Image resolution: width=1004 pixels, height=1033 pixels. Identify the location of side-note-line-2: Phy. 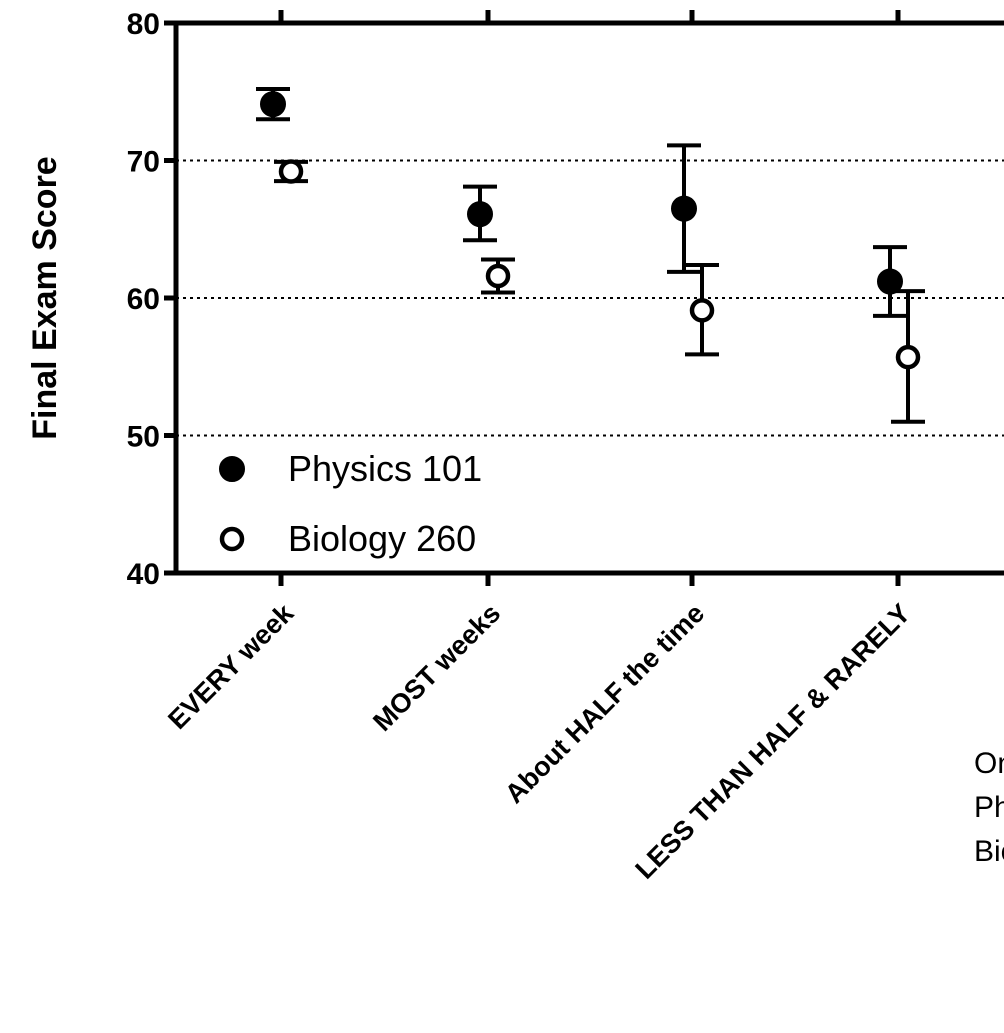
(989, 807).